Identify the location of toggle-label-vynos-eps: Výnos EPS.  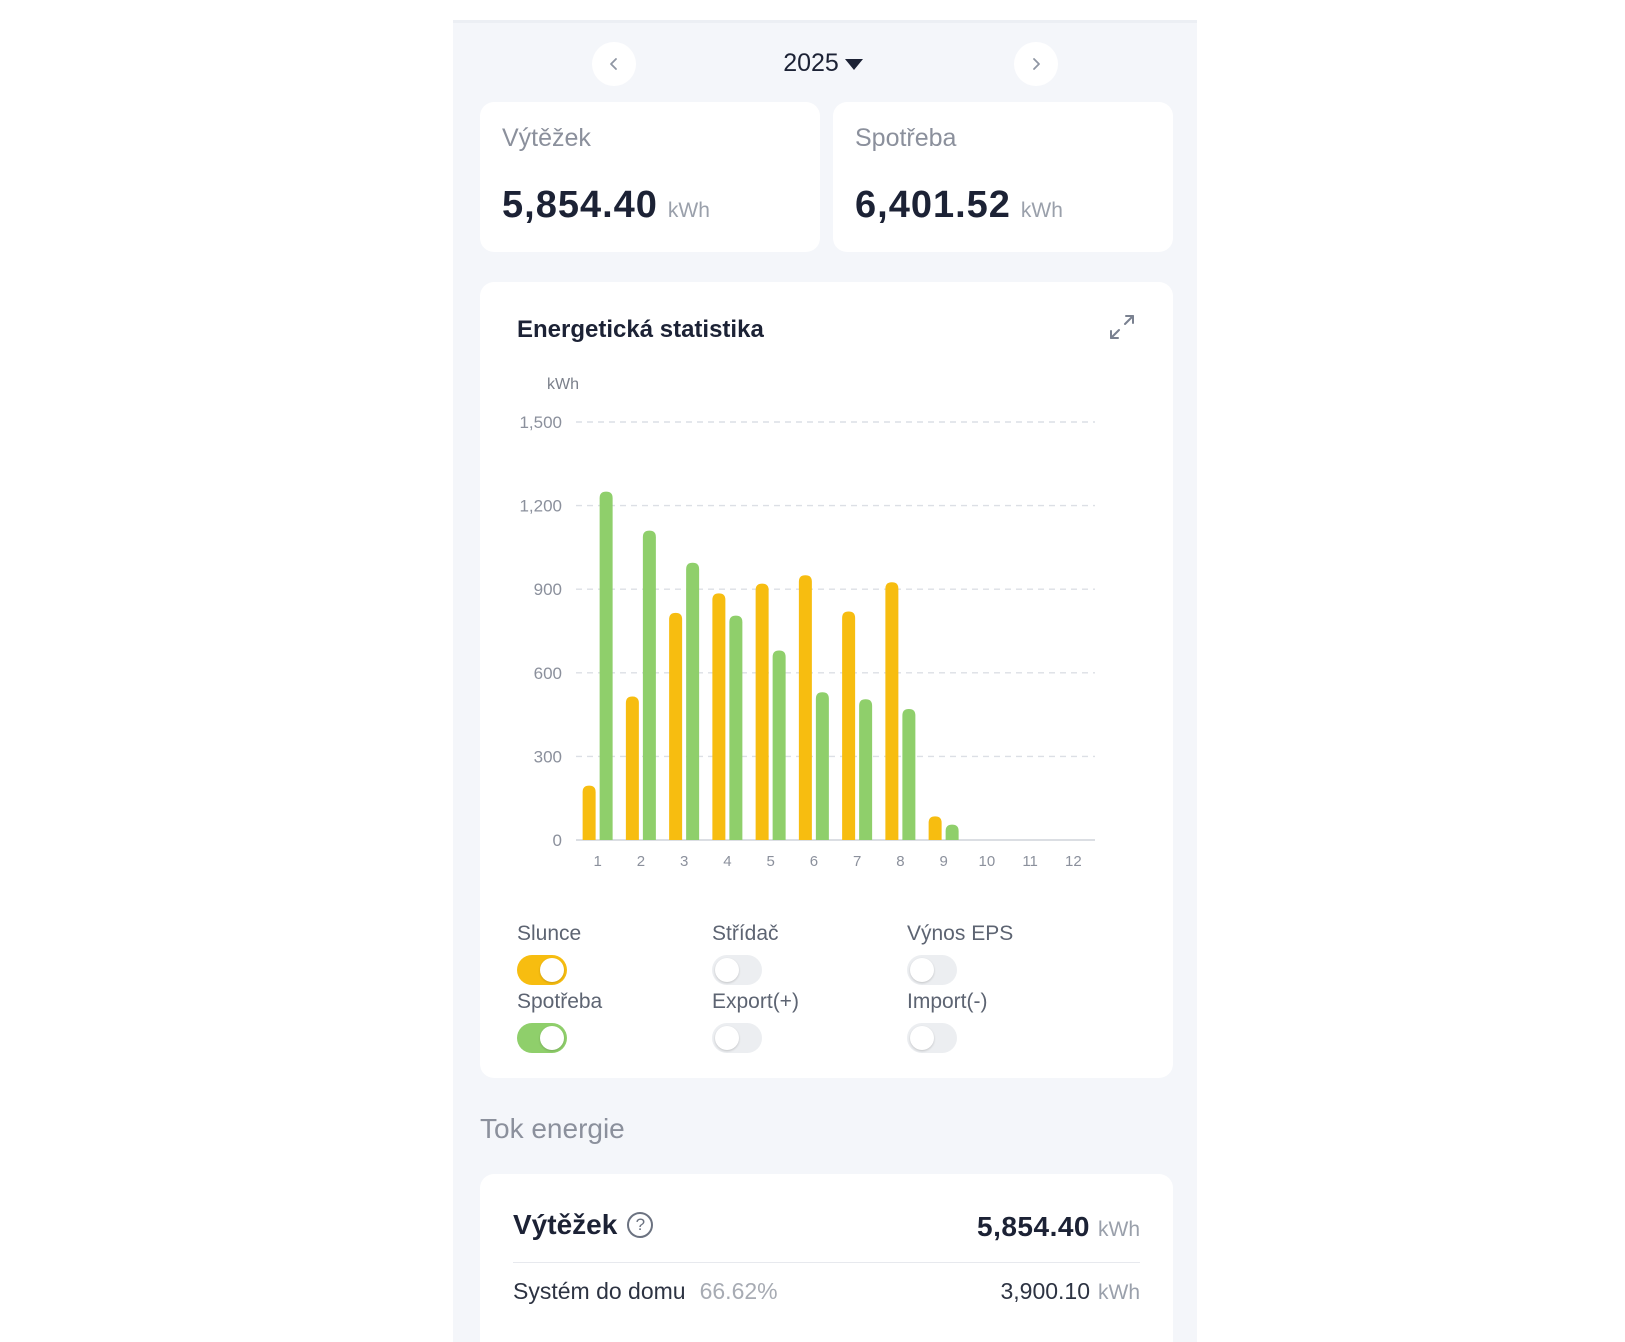
(960, 933).